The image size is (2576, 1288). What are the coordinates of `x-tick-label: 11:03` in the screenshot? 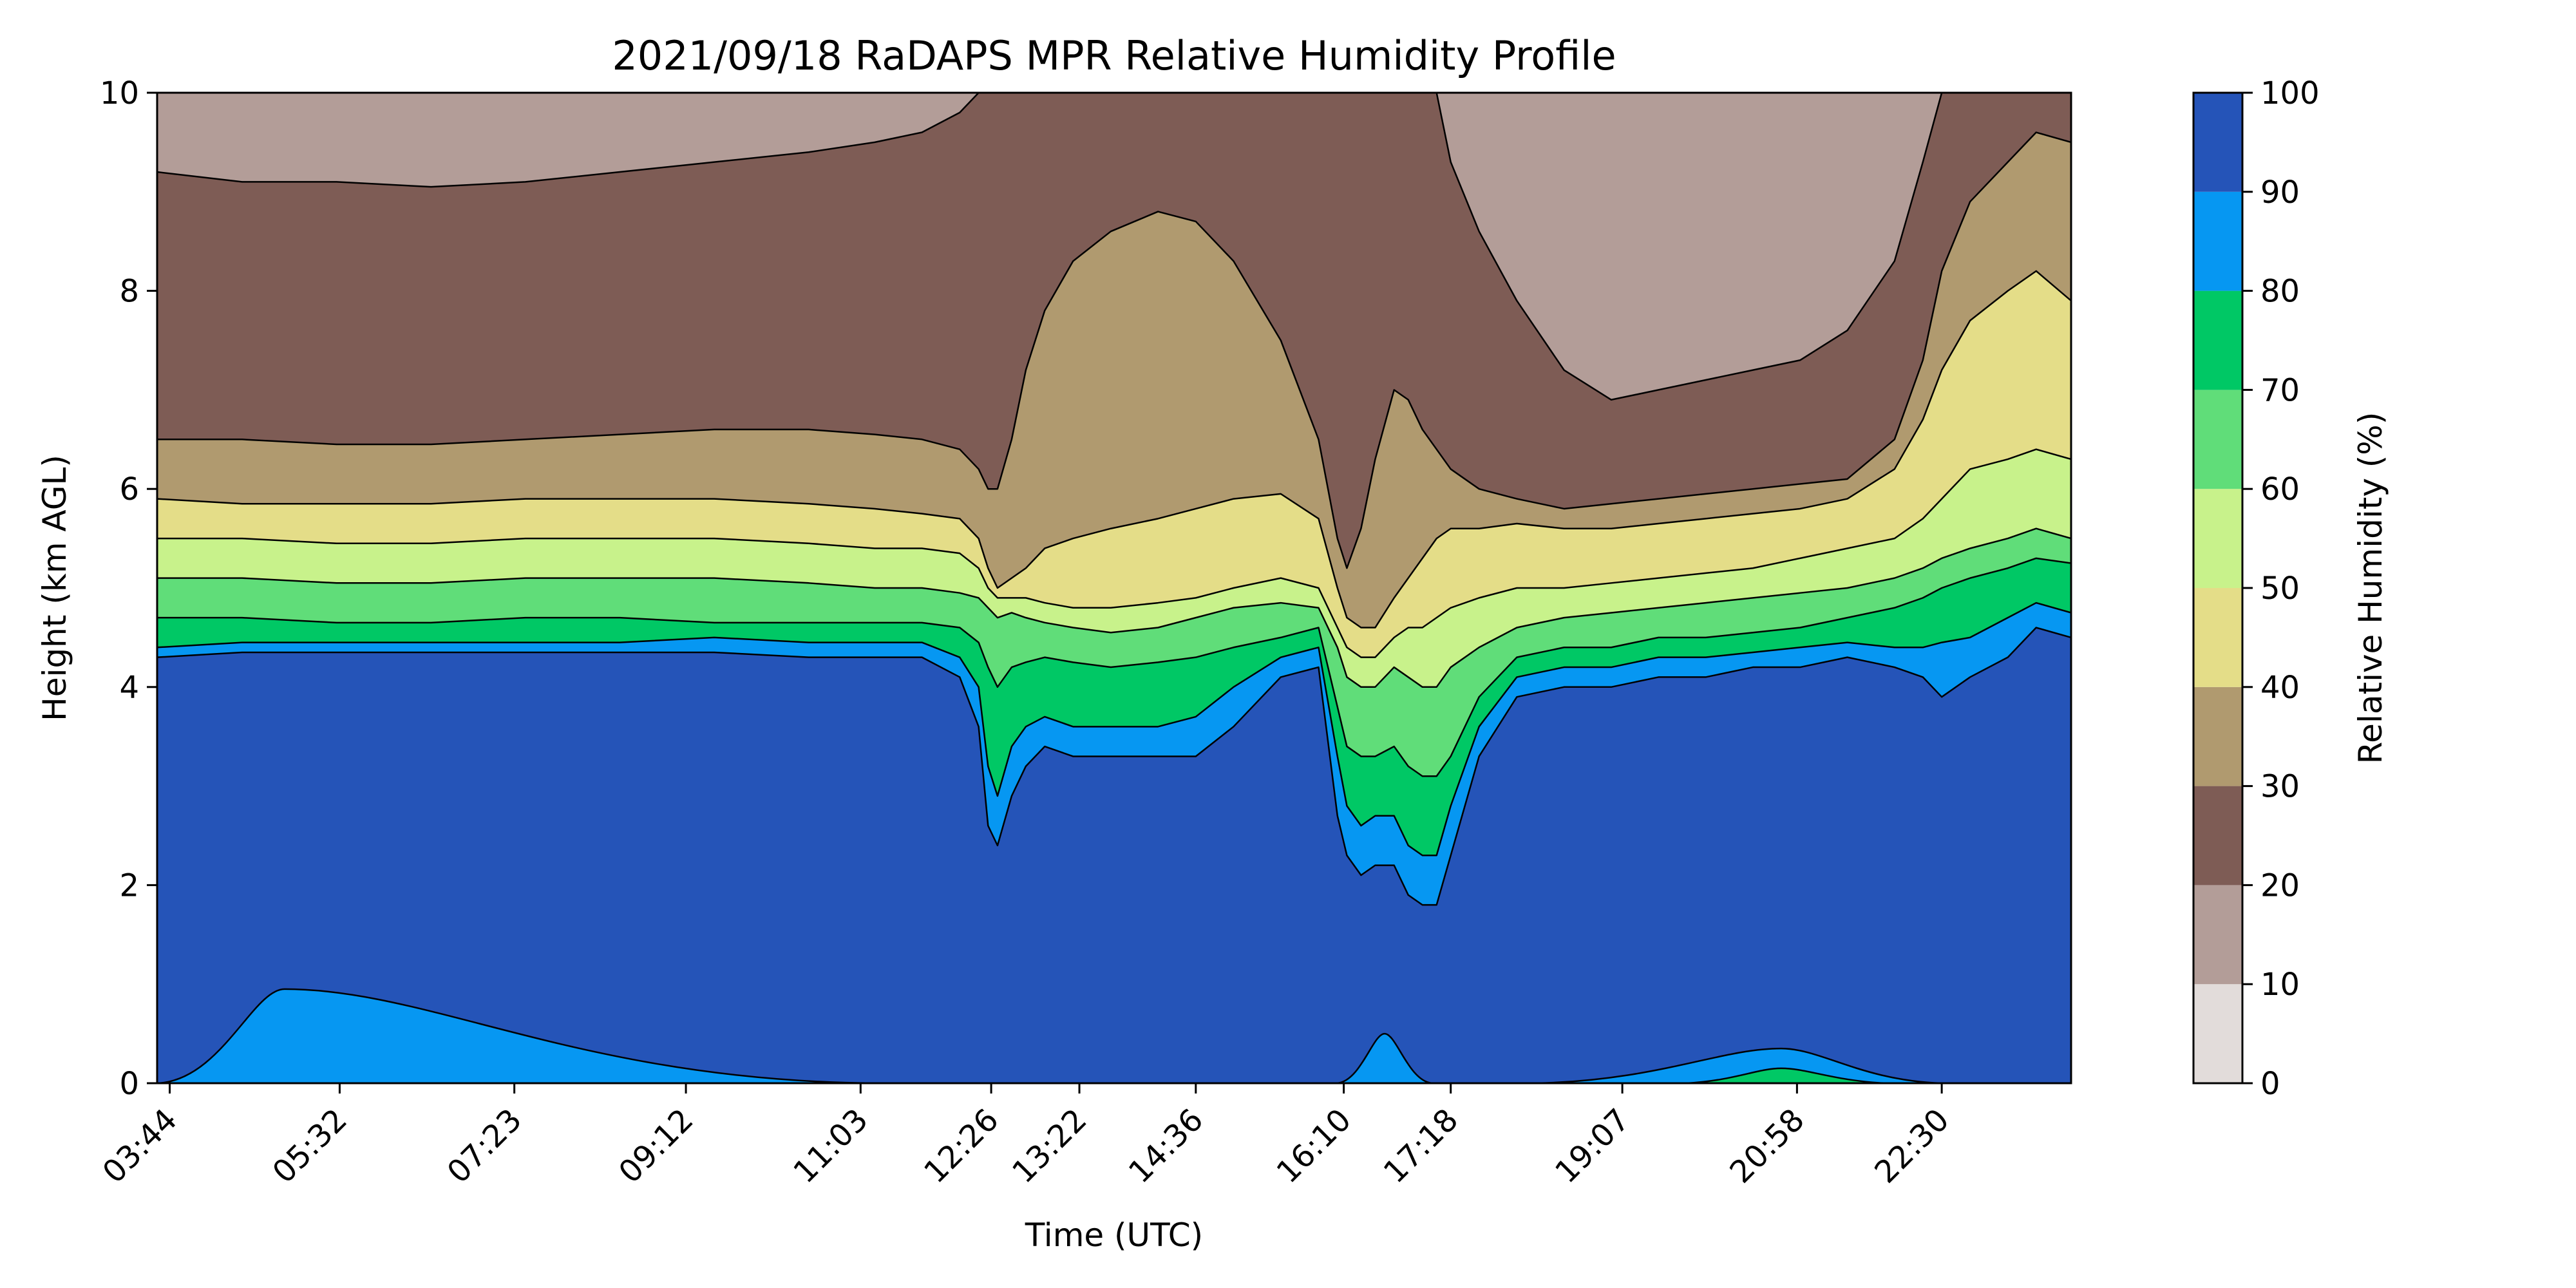 It's located at (830, 1146).